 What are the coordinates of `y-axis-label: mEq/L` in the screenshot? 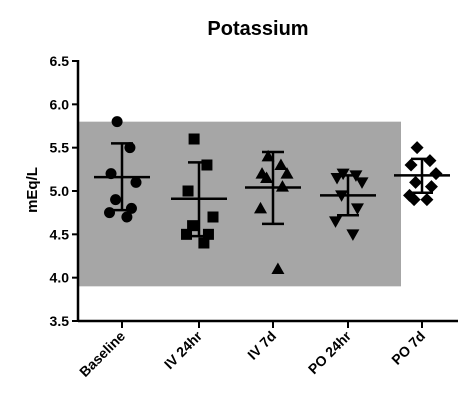 It's located at (32, 190).